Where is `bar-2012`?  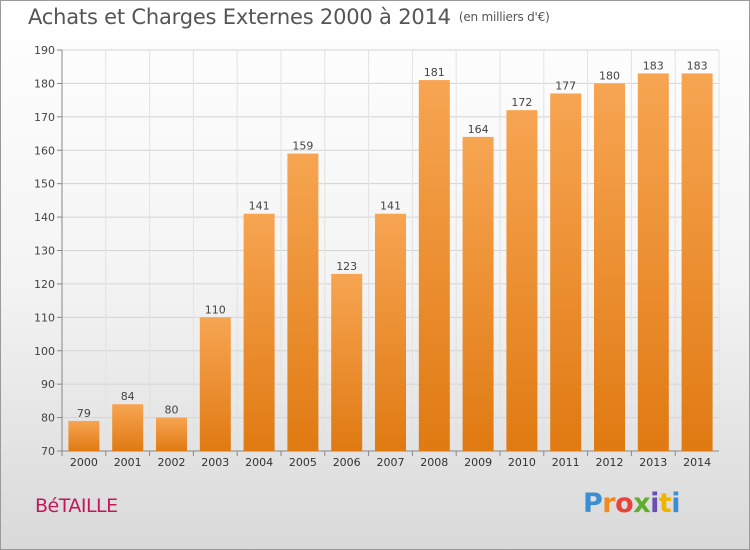
bar-2012 is located at coordinates (609, 267).